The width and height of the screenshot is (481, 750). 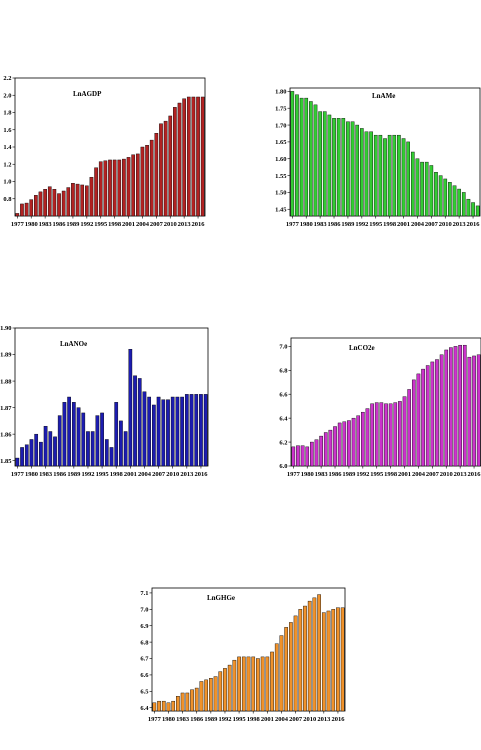 I want to click on y-tick-label: 0.8, so click(x=7, y=199).